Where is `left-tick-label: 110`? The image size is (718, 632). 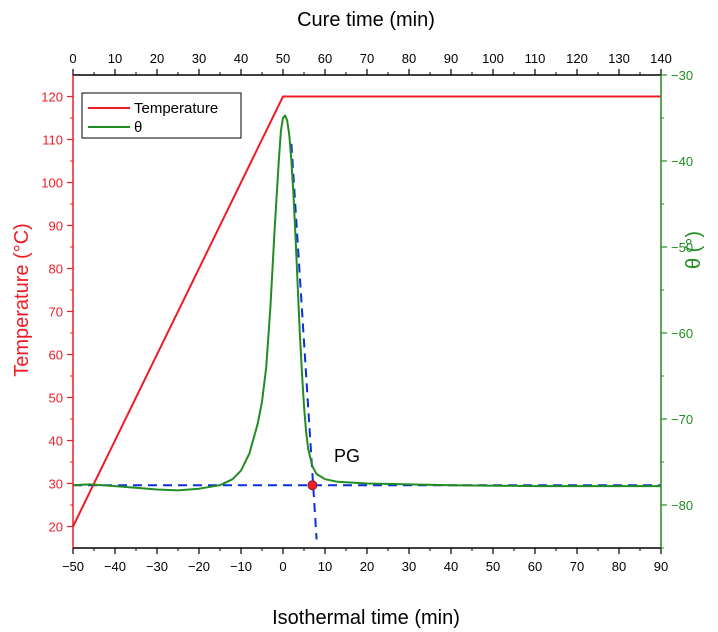
left-tick-label: 110 is located at coordinates (52, 140).